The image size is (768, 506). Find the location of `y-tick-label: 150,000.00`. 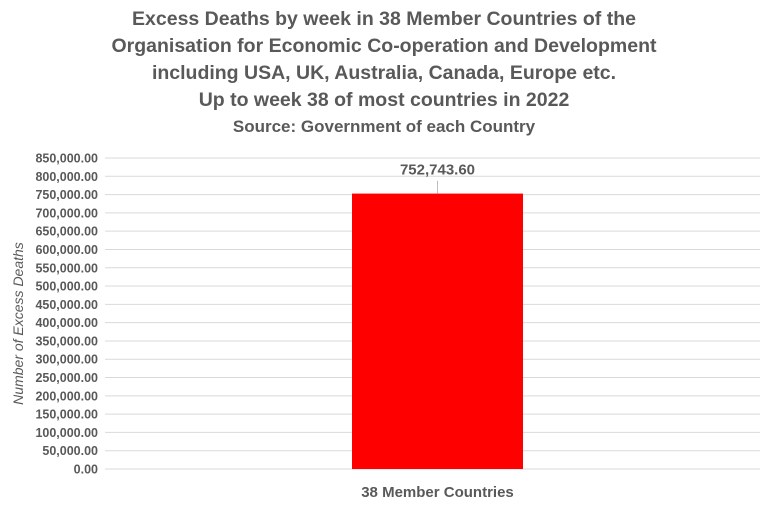

y-tick-label: 150,000.00 is located at coordinates (66, 415).